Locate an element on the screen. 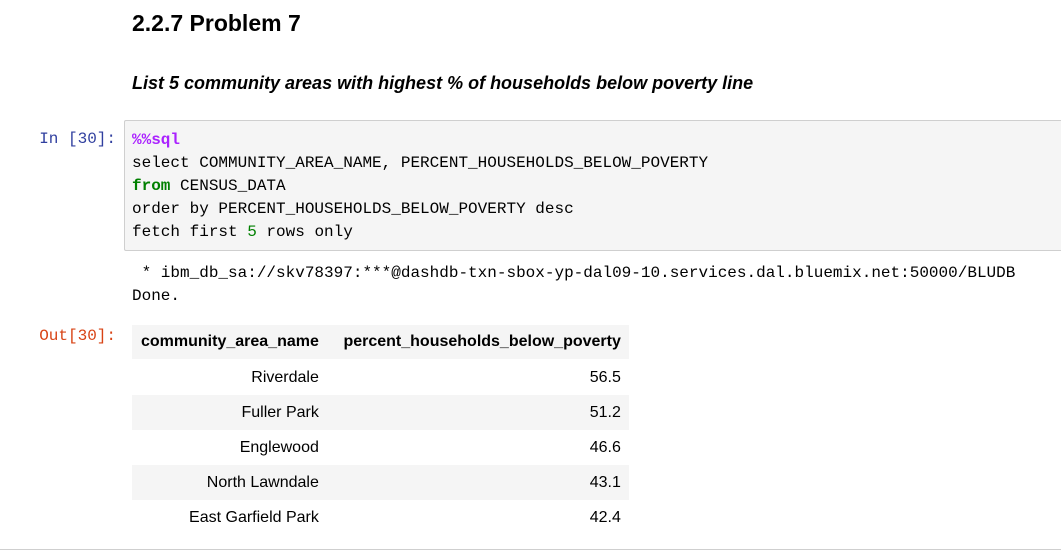 The height and width of the screenshot is (554, 1061). table-row: Englewood 46.6 is located at coordinates (380, 447).